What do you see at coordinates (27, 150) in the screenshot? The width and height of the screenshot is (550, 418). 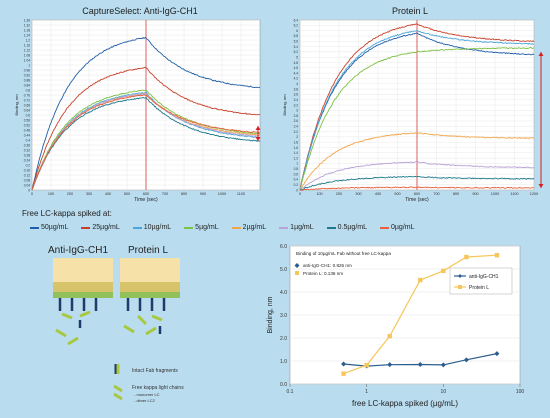 I see `y-tick-label: 0.32` at bounding box center [27, 150].